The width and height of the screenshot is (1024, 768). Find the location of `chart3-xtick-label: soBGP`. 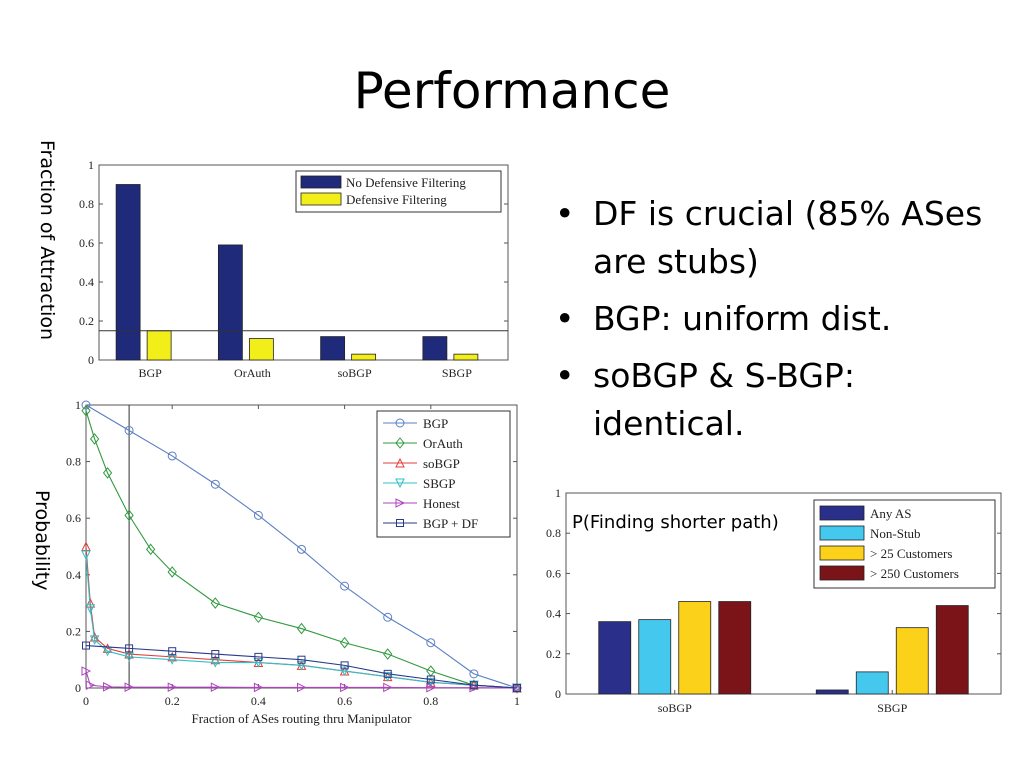

chart3-xtick-label: soBGP is located at coordinates (675, 708).